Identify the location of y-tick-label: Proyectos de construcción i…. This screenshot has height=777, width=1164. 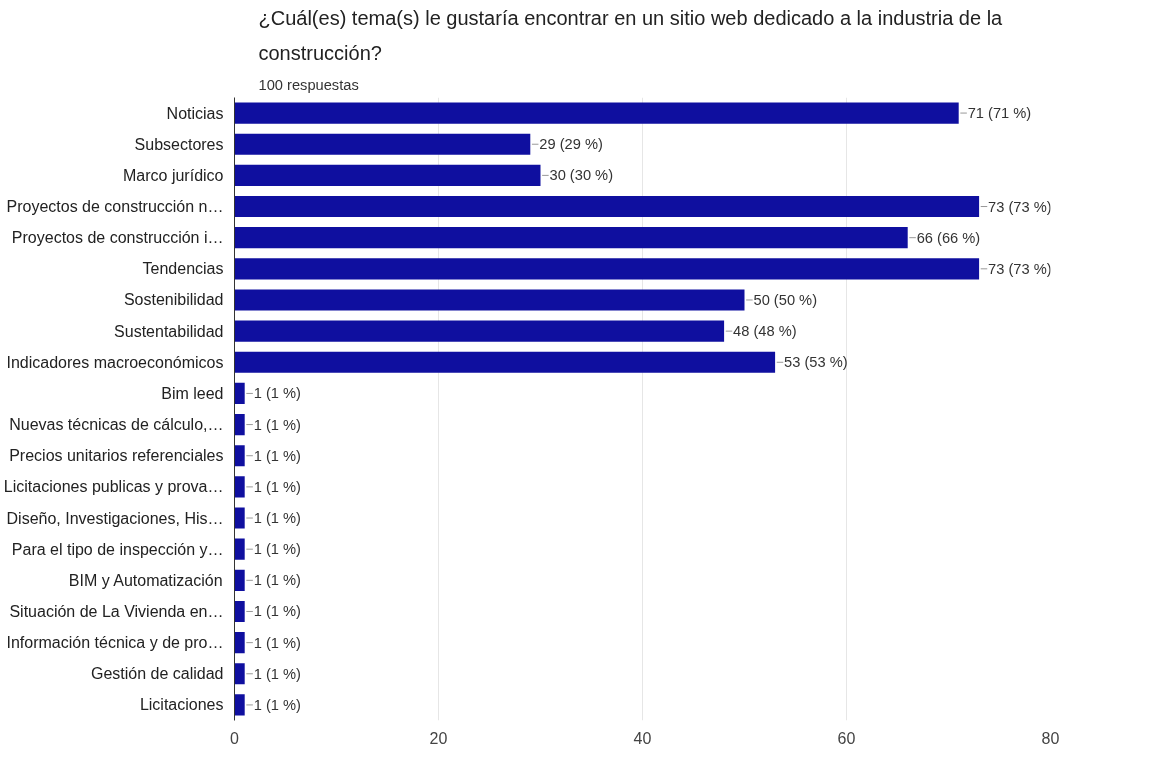
(117, 238).